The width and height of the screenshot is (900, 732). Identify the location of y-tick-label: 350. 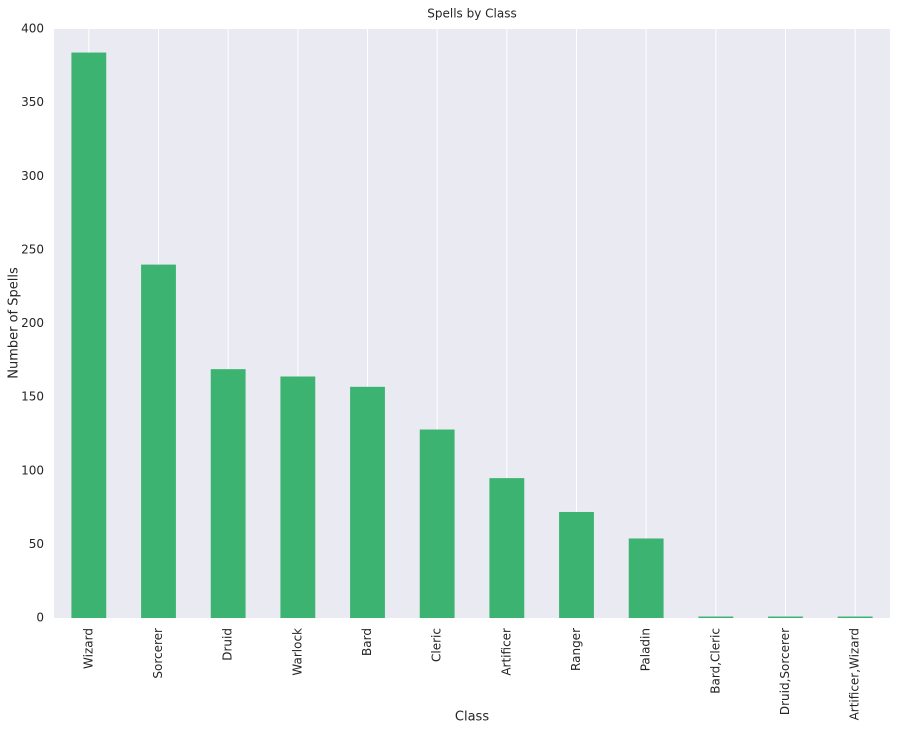
(32, 102).